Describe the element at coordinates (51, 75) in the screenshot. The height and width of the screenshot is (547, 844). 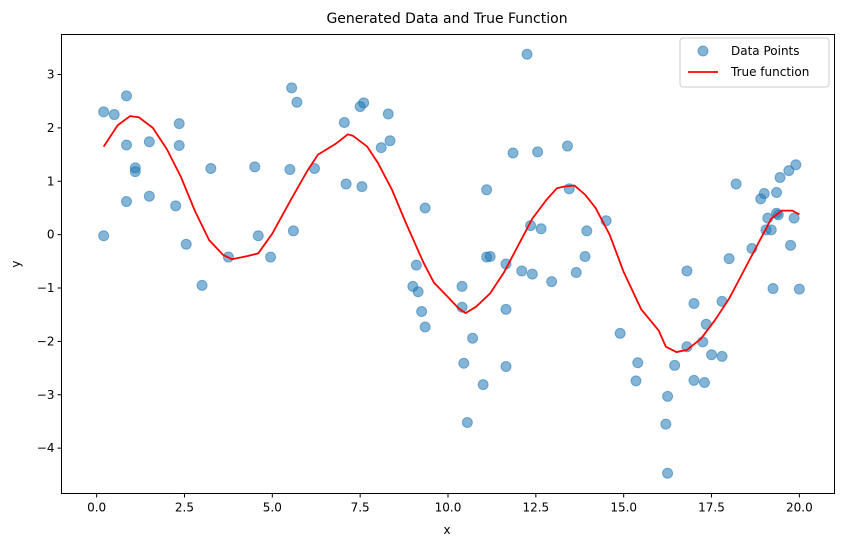
I see `y-tick-label: 3` at that location.